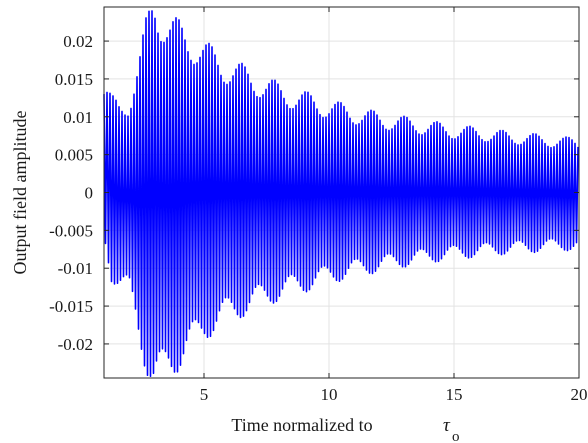 Image resolution: width=588 pixels, height=443 pixels. Describe the element at coordinates (71, 230) in the screenshot. I see `y-tick-label: -0.005` at that location.